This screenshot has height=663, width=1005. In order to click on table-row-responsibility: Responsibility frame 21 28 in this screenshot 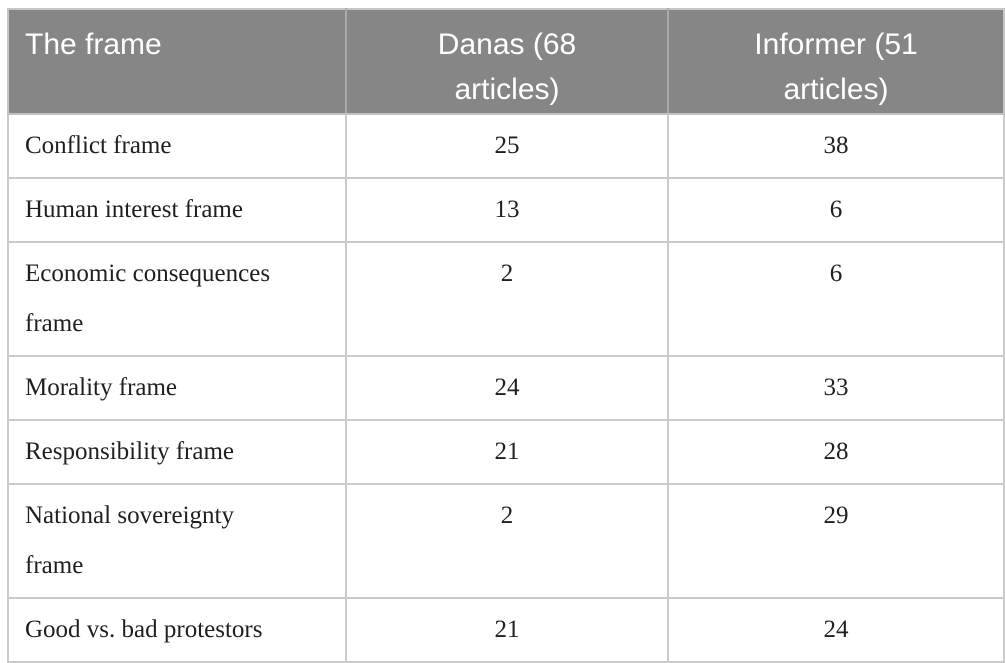, I will do `click(506, 452)`.